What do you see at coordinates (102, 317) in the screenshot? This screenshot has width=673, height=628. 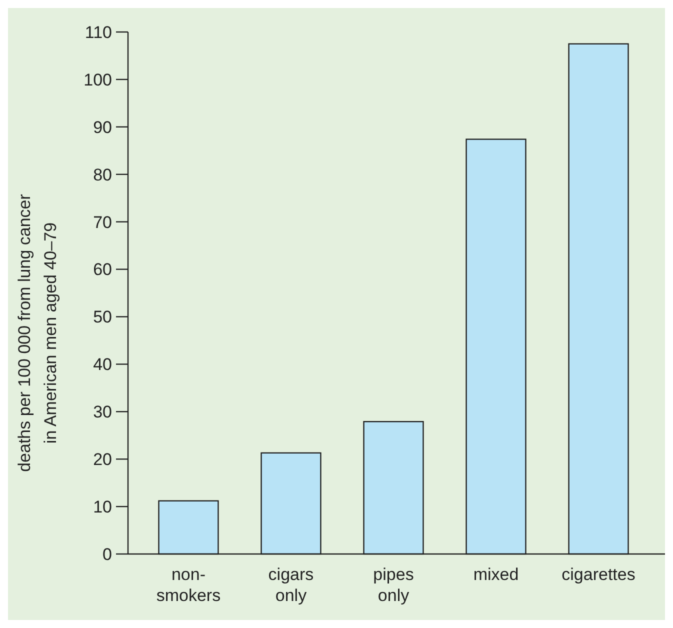 I see `y-tick-label: 50` at bounding box center [102, 317].